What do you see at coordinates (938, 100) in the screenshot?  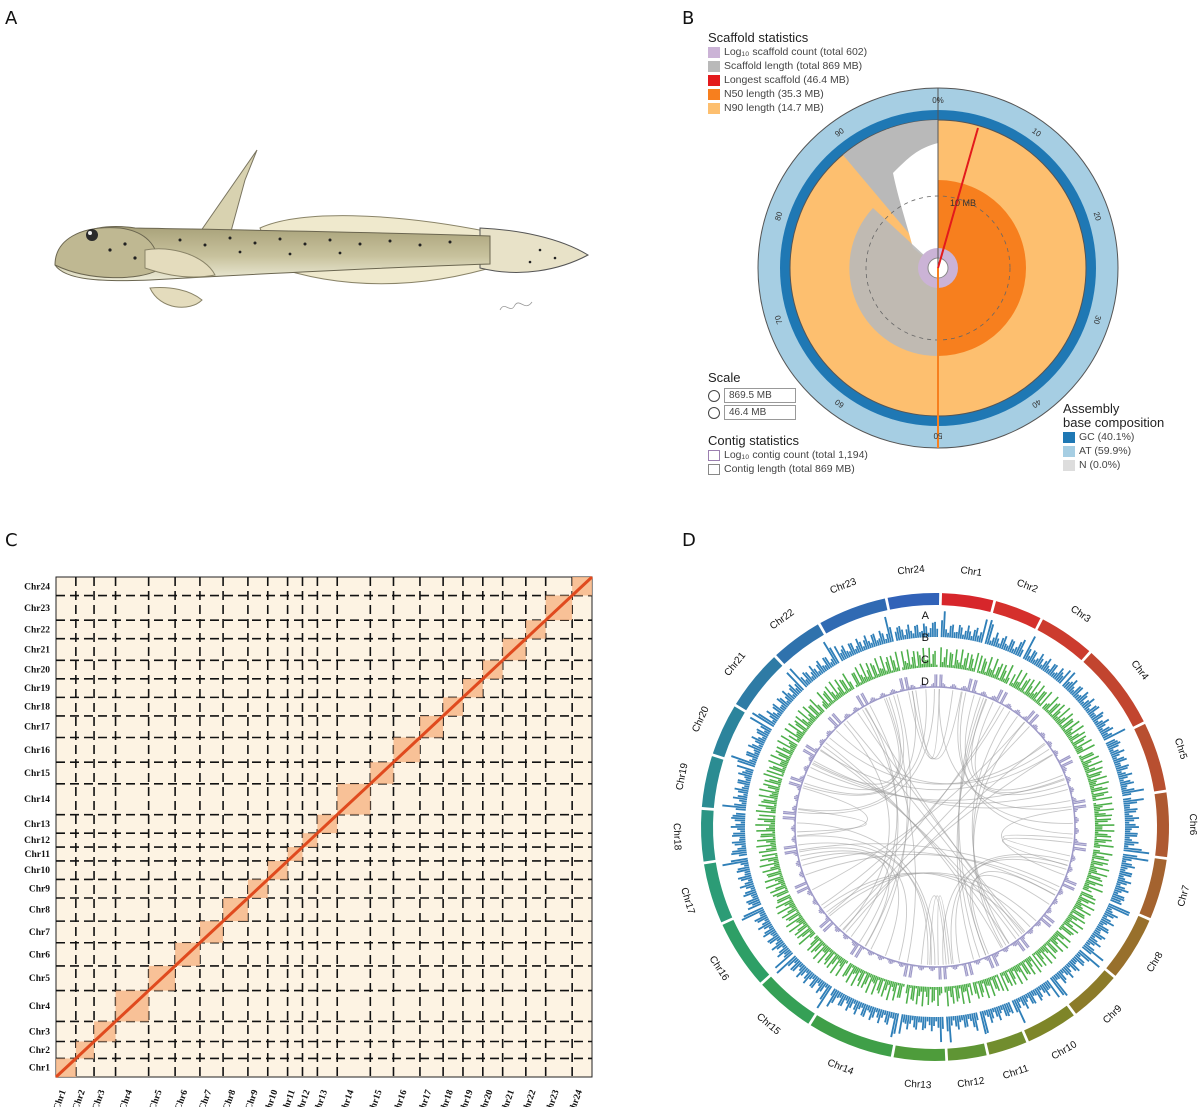 I see `ring-tick-label: 0%` at bounding box center [938, 100].